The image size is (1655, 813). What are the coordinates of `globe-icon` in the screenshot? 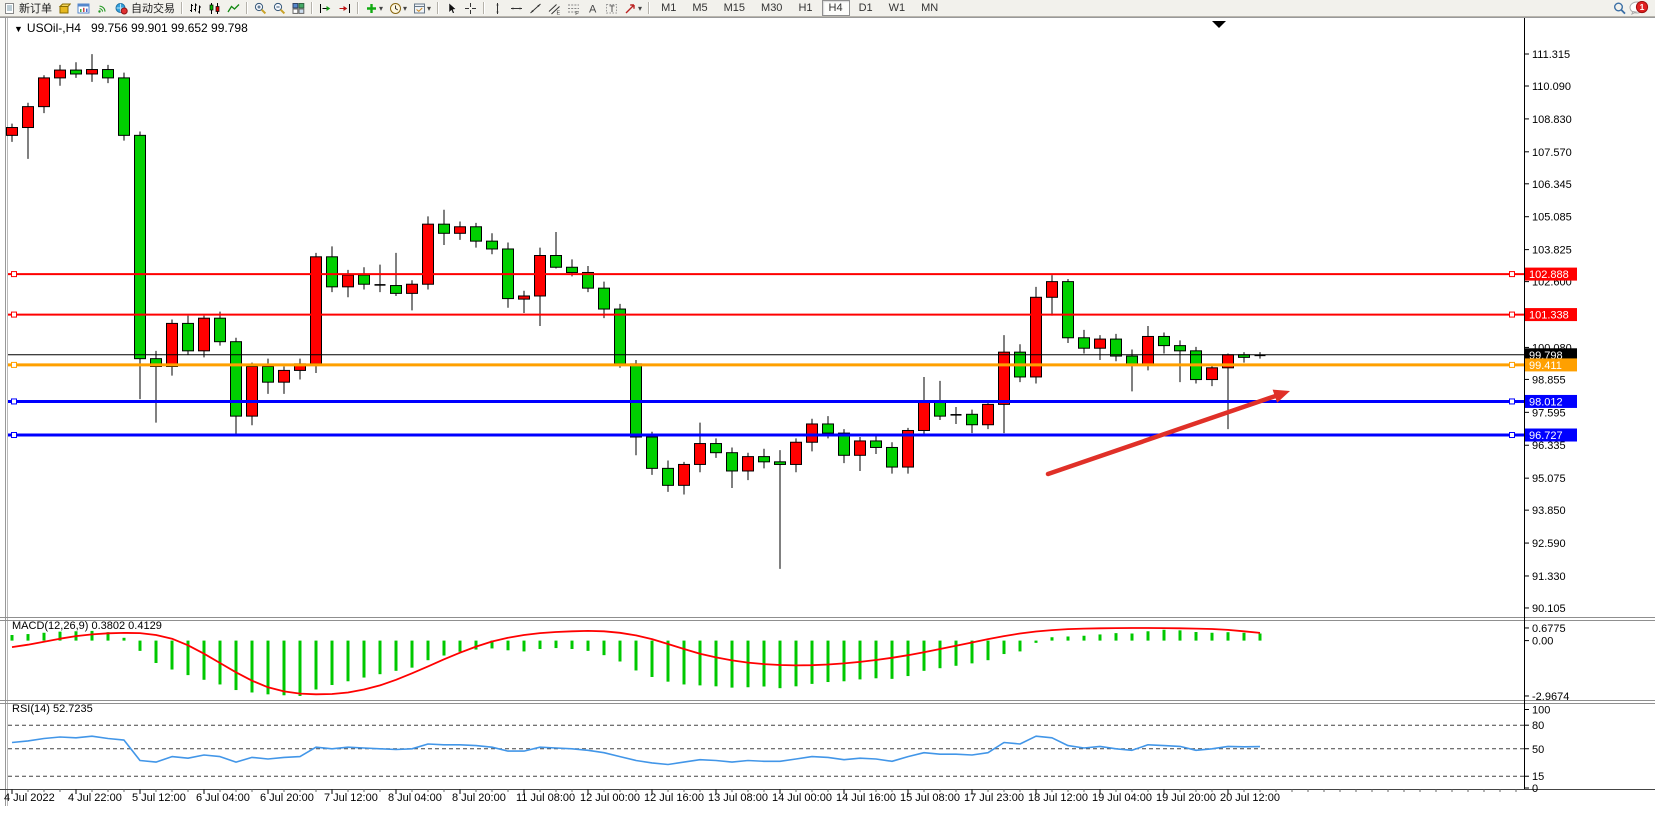 It's located at (121, 8).